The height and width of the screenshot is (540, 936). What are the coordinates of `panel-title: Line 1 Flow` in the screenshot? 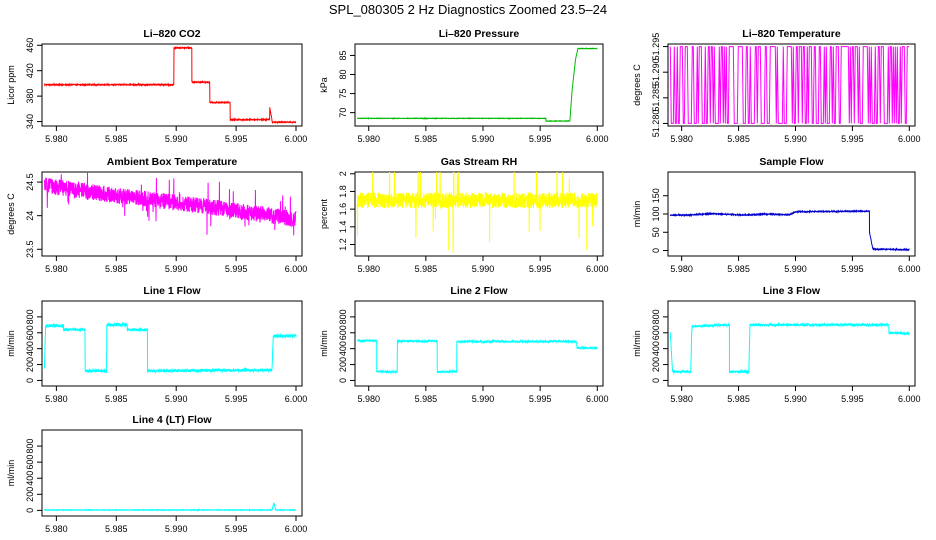 It's located at (172, 291).